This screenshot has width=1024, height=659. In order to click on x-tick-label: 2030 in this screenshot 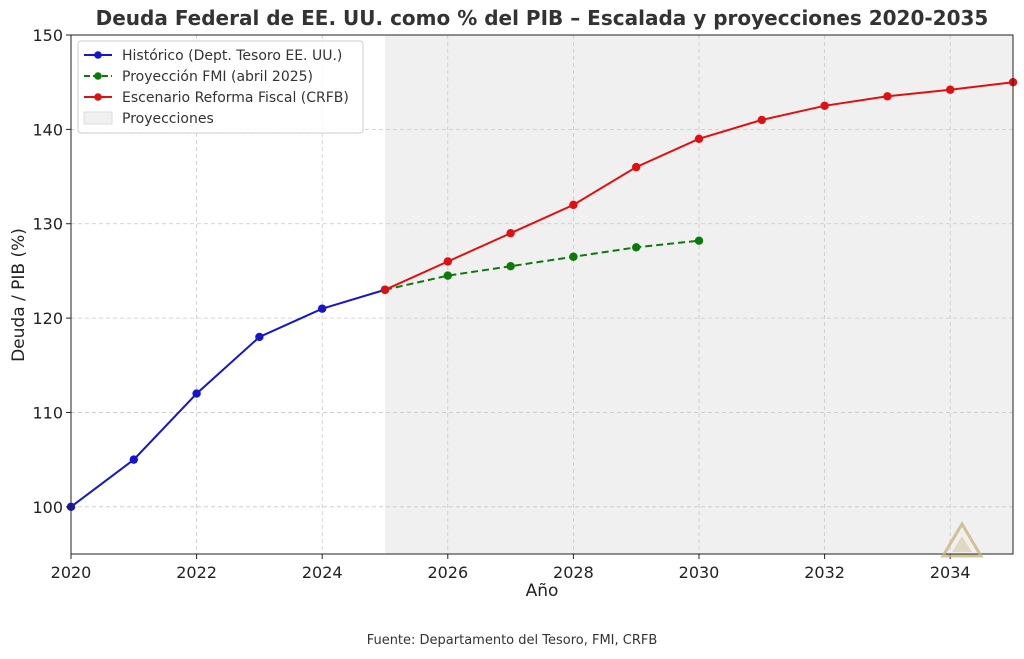, I will do `click(699, 572)`.